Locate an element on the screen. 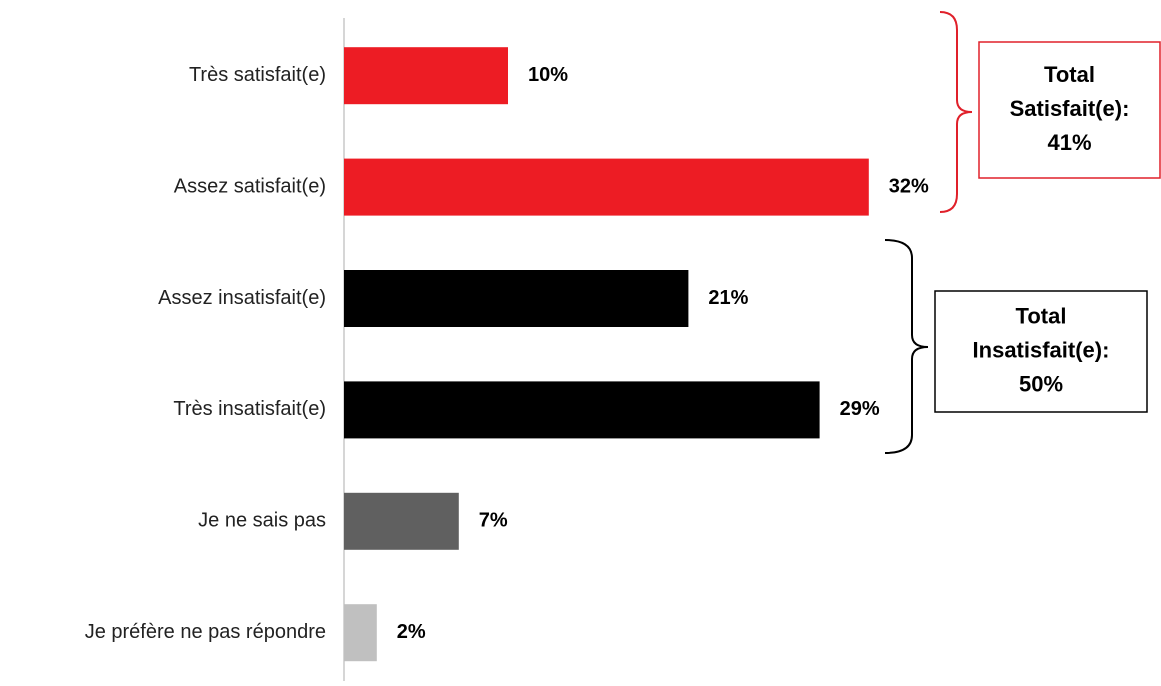 This screenshot has width=1161, height=686. y-tick-label: Très insatisfait(e) is located at coordinates (249, 409).